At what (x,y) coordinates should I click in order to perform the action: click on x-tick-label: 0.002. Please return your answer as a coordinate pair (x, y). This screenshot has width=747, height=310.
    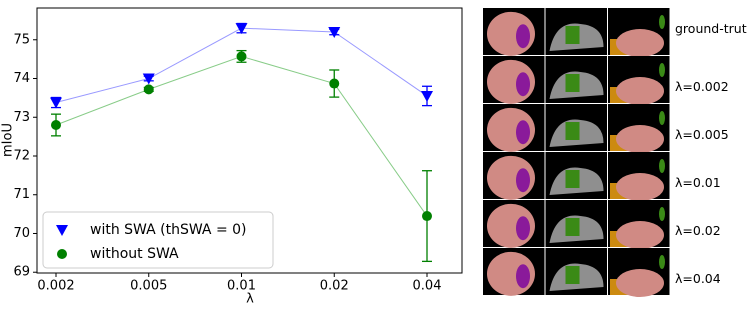
    Looking at the image, I should click on (55, 286).